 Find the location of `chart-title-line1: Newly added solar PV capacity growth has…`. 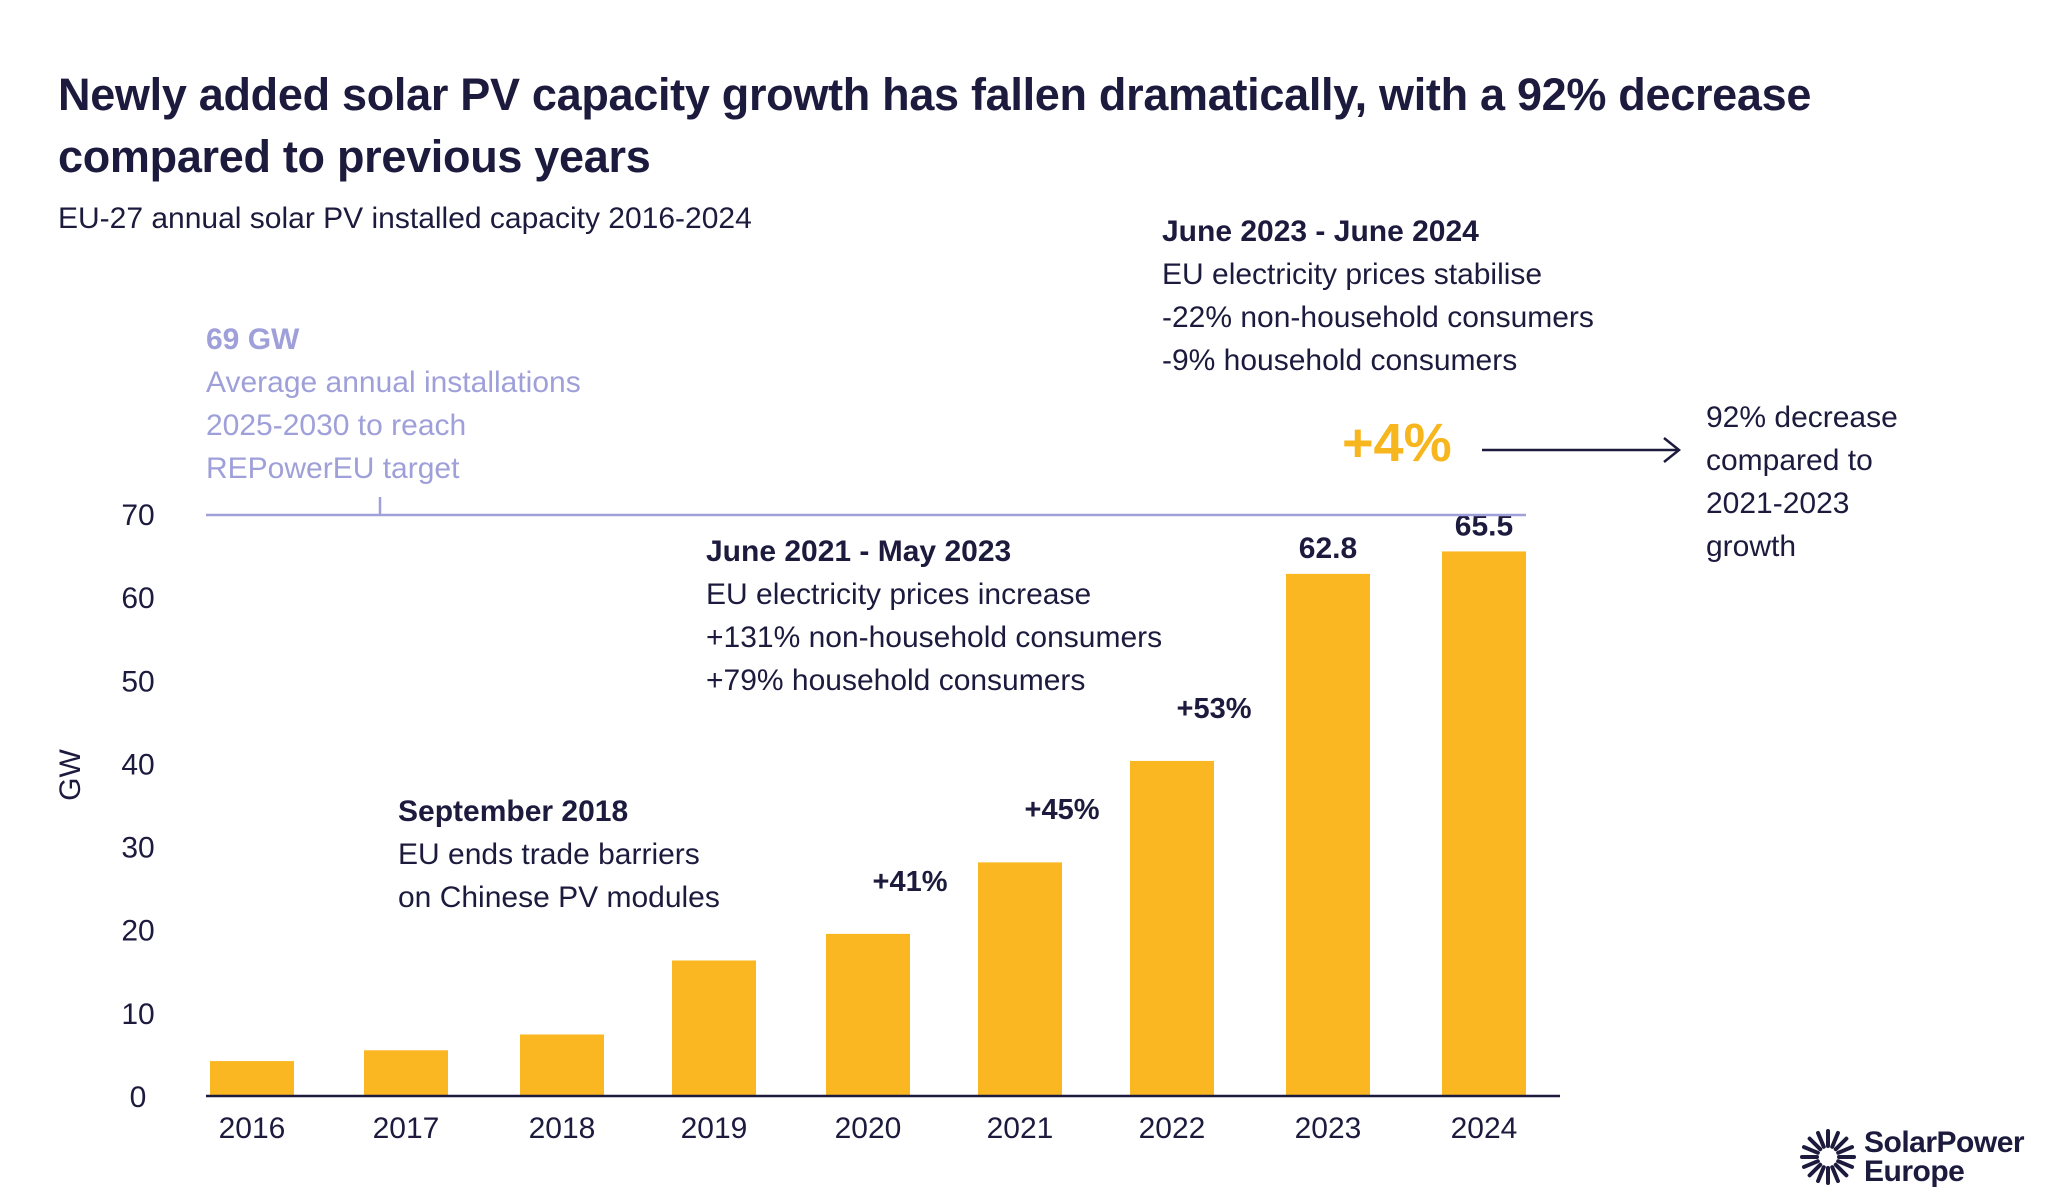

chart-title-line1: Newly added solar PV capacity growth has… is located at coordinates (935, 94).